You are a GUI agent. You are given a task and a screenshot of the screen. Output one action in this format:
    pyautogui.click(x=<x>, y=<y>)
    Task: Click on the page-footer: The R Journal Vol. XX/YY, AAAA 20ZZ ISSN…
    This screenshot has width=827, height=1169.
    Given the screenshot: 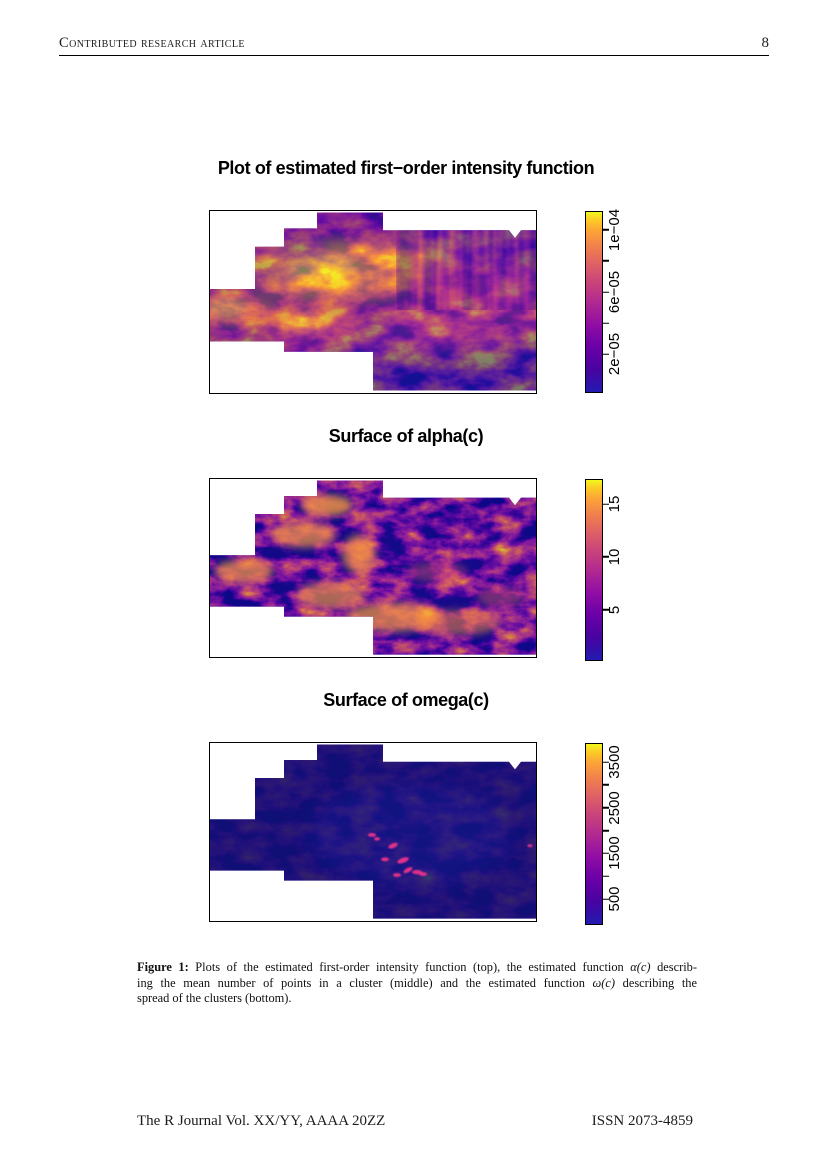 What is the action you would take?
    pyautogui.click(x=415, y=1121)
    